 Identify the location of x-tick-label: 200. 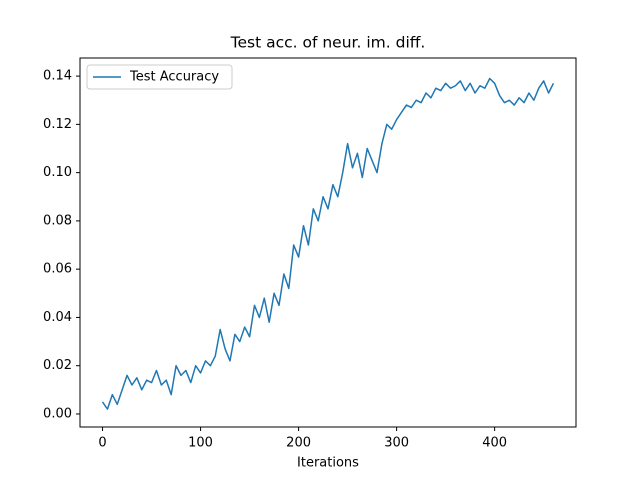
(298, 443).